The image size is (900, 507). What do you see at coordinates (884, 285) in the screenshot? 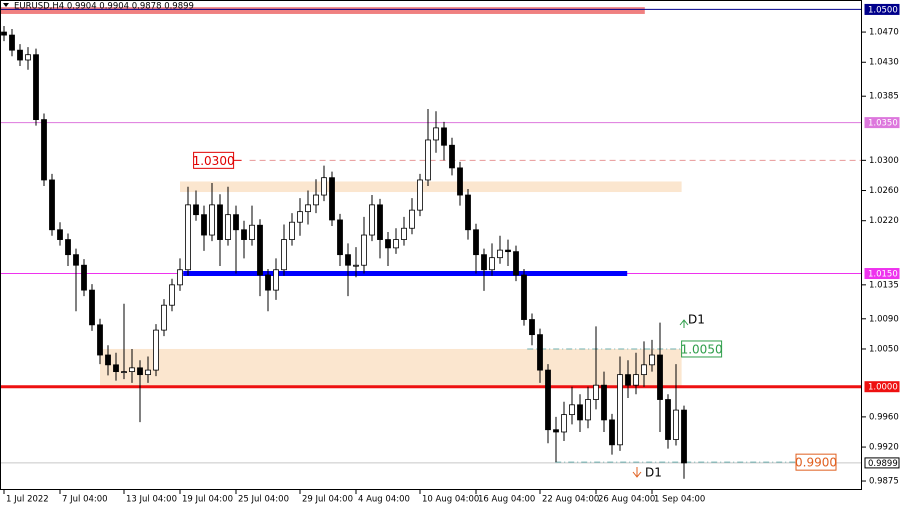
I see `y-tick-label: 1.0135` at bounding box center [884, 285].